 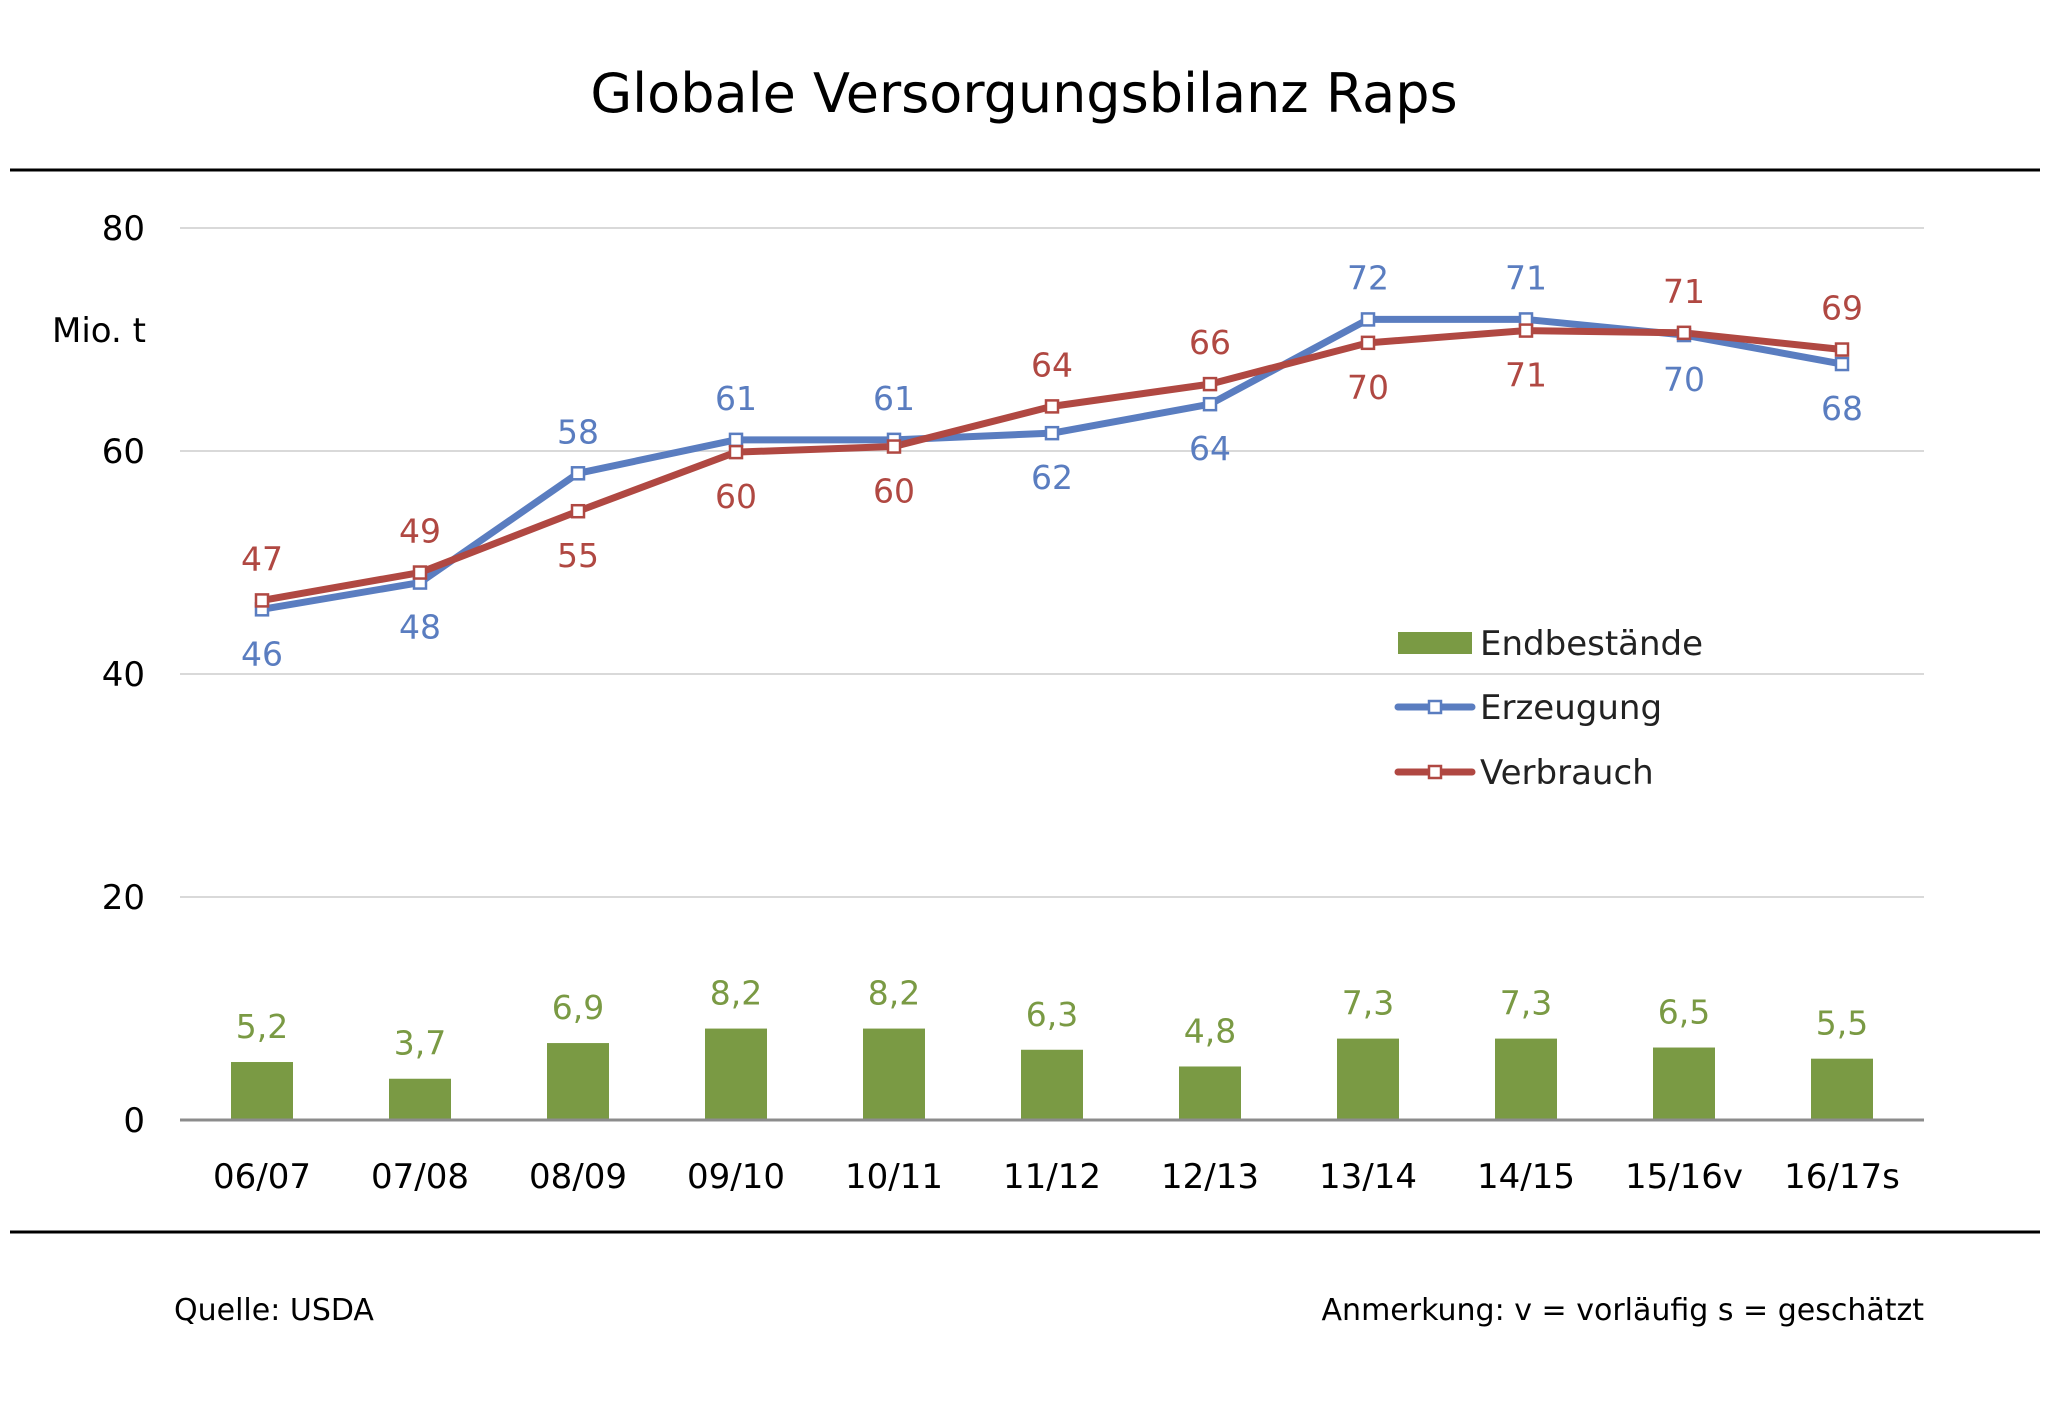 I want to click on bar-data-label: 5,5, so click(x=1842, y=1023).